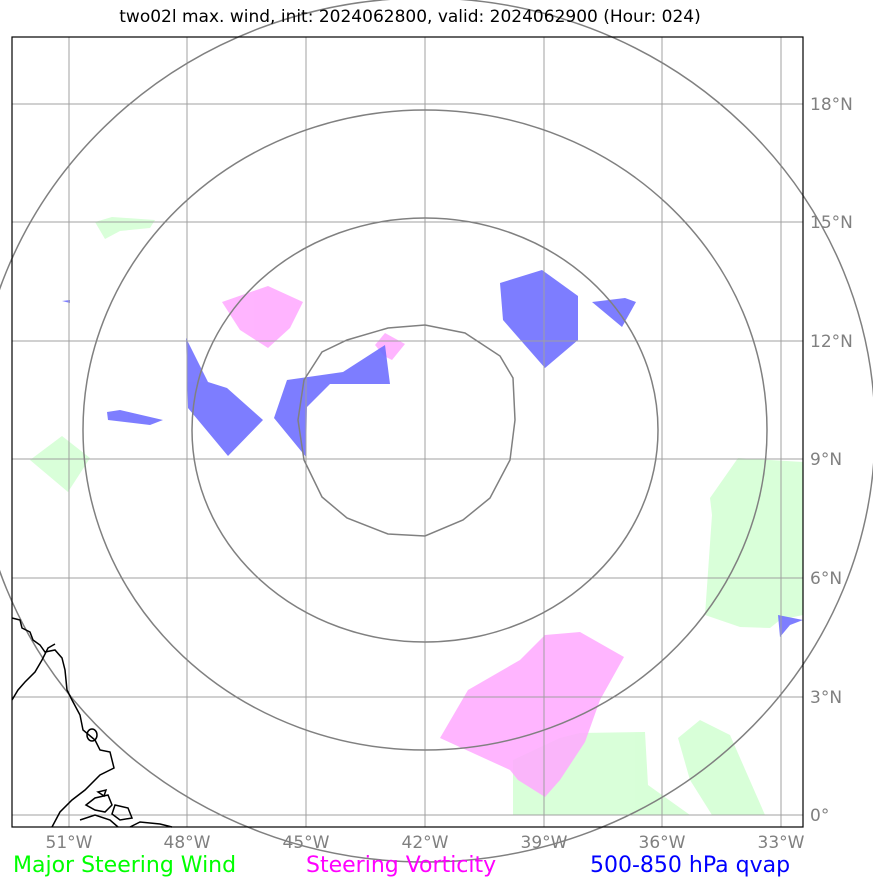 Image resolution: width=873 pixels, height=891 pixels. What do you see at coordinates (544, 843) in the screenshot?
I see `lon-label: 39°W` at bounding box center [544, 843].